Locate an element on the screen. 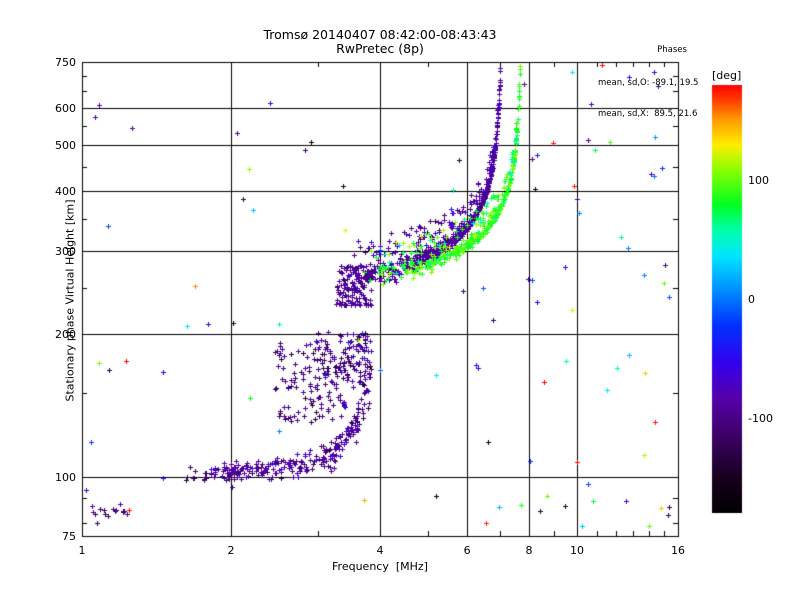 The image size is (800, 600). colorbar-tick-label-0: 100 is located at coordinates (758, 181).